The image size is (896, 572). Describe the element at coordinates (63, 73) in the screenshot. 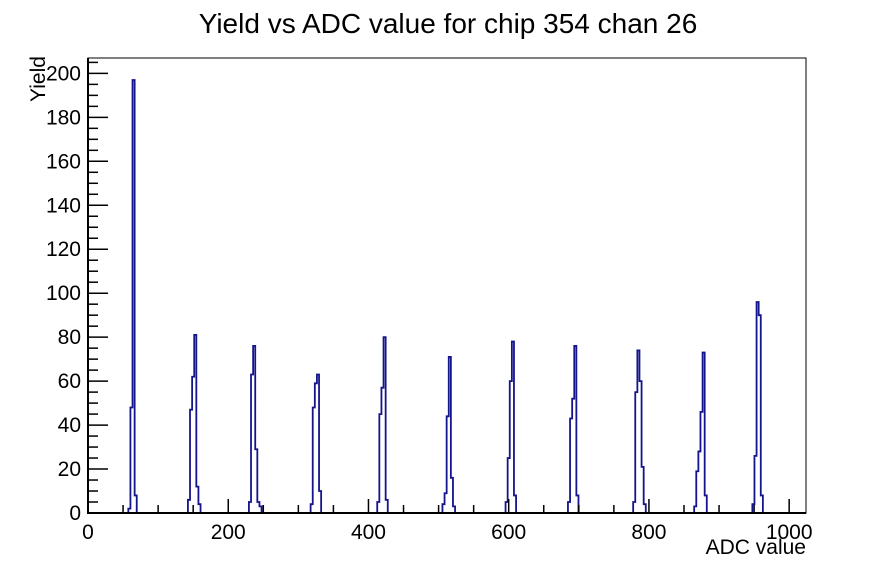

I see `y-tick-label: 200` at that location.